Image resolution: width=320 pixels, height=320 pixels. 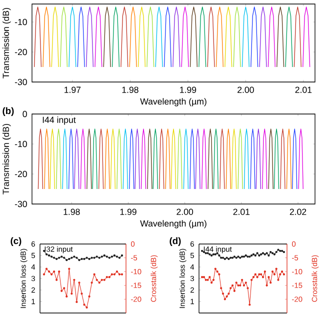 What do you see at coordinates (72, 89) in the screenshot?
I see `x-tick-label: 1.97` at bounding box center [72, 89].